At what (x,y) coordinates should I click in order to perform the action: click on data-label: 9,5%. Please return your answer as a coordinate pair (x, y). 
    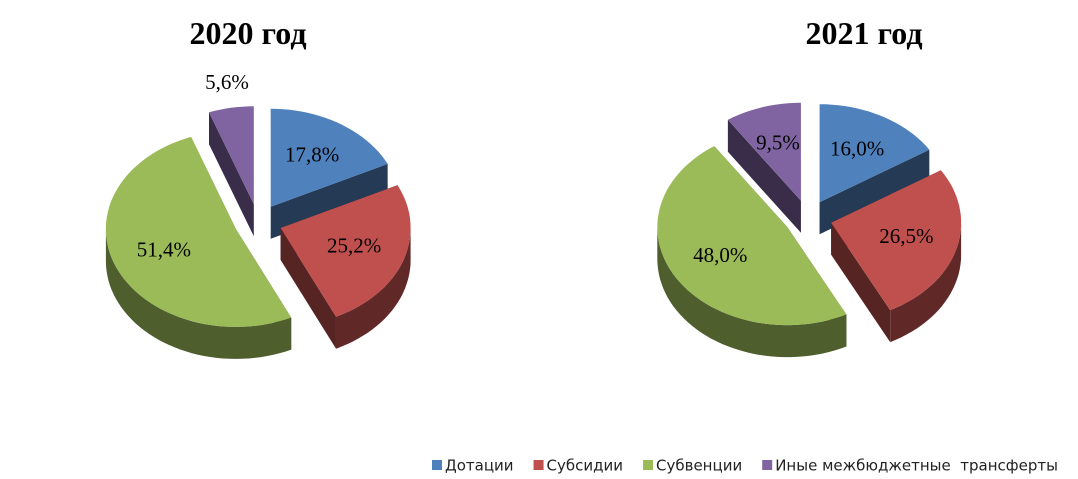
    Looking at the image, I should click on (778, 142).